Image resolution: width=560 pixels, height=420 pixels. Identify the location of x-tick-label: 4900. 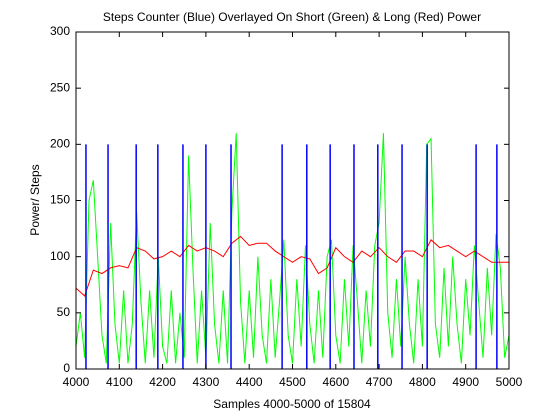
(465, 382).